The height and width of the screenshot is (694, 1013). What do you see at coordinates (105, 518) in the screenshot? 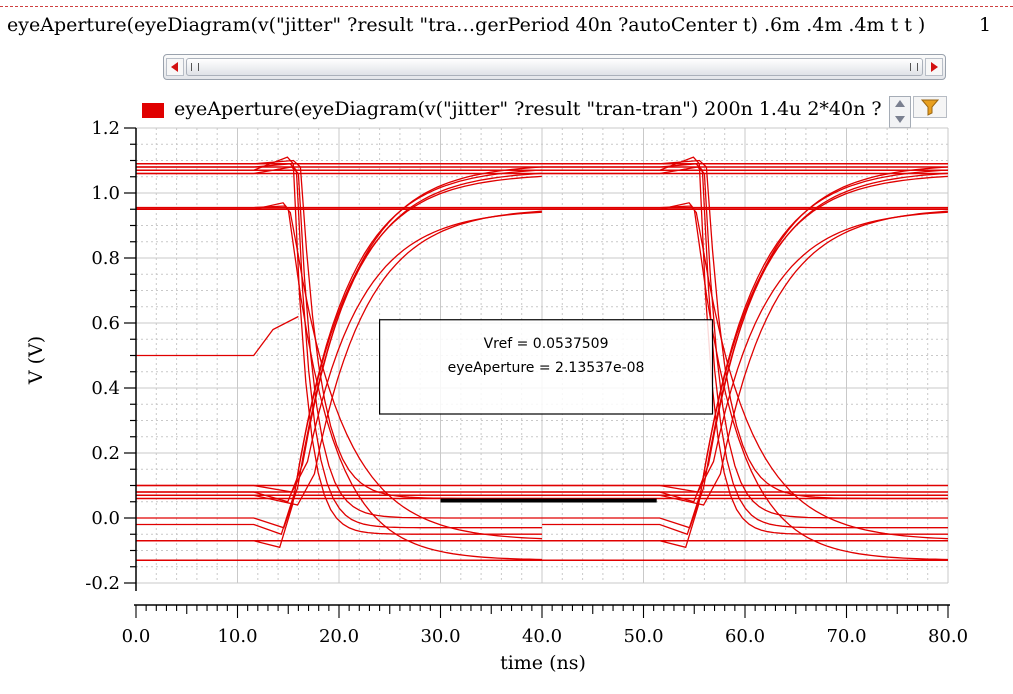
I see `y-tick-label: 0.0` at bounding box center [105, 518].